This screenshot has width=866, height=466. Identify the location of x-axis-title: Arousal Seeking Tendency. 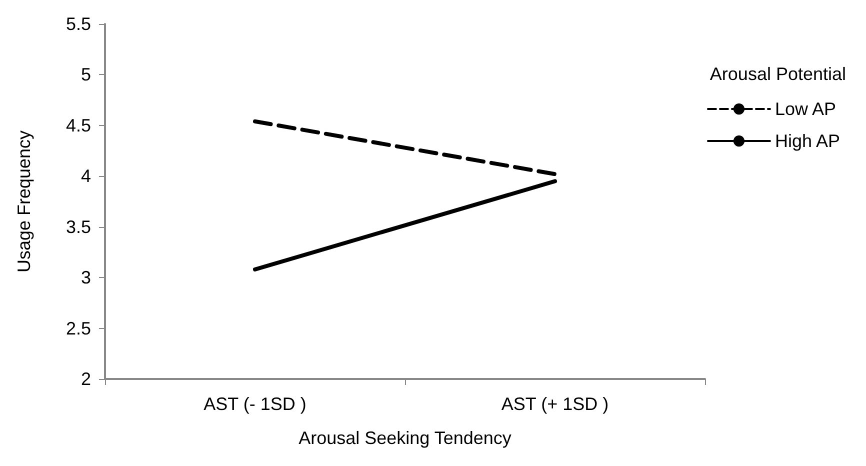
(405, 438).